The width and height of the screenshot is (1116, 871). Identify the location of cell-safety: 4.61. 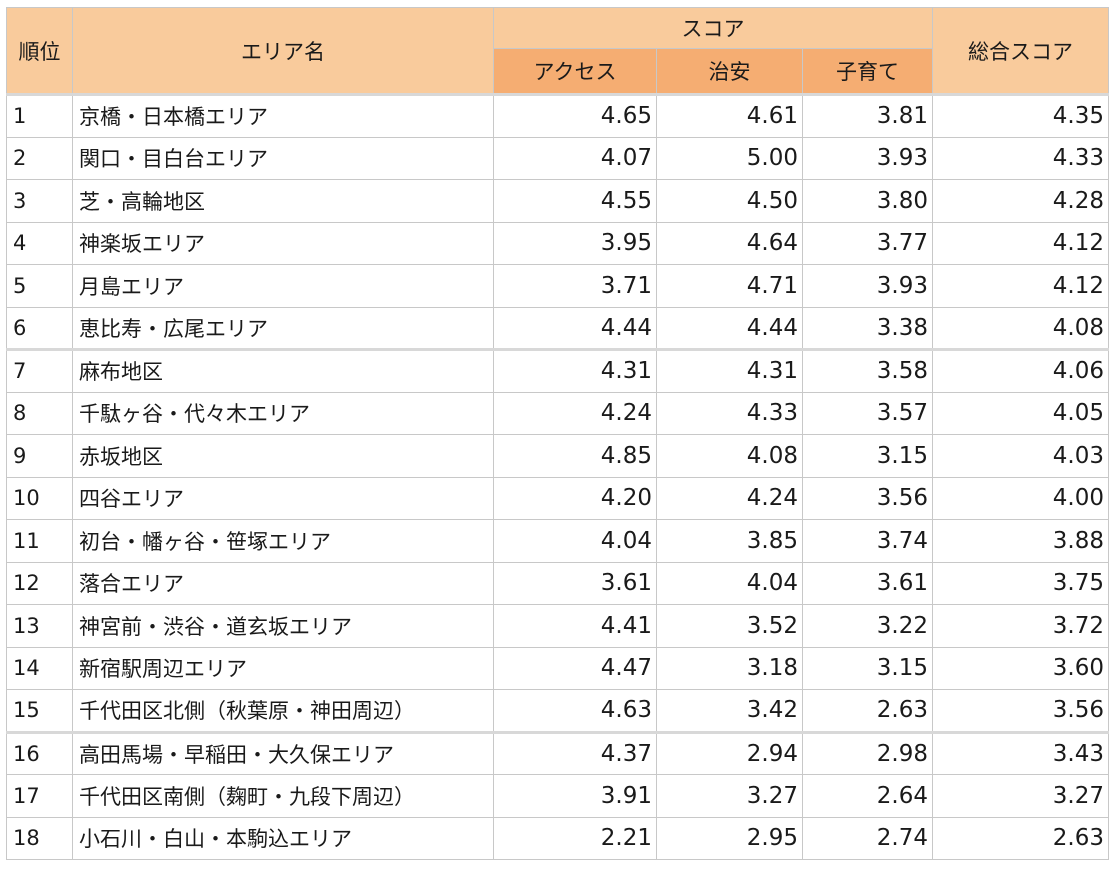
(729, 115).